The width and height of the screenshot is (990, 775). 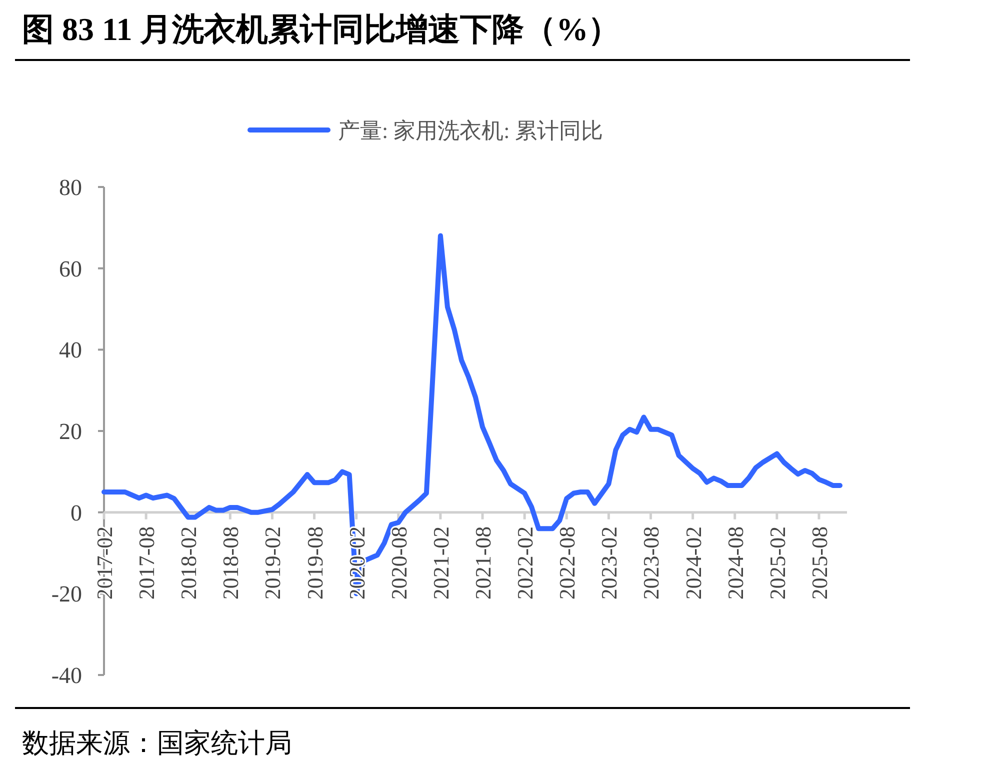 What do you see at coordinates (104, 563) in the screenshot?
I see `x-tick-label: 2017-02` at bounding box center [104, 563].